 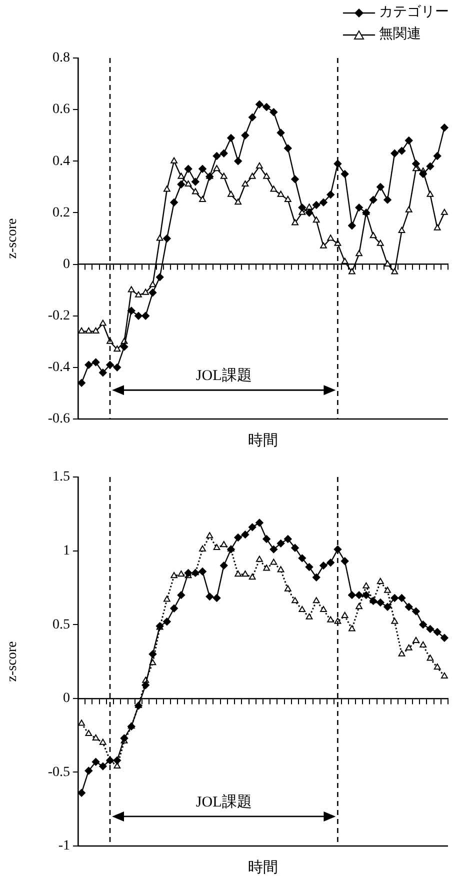 What do you see at coordinates (59, 772) in the screenshot?
I see `y-tick-label: -0.5` at bounding box center [59, 772].